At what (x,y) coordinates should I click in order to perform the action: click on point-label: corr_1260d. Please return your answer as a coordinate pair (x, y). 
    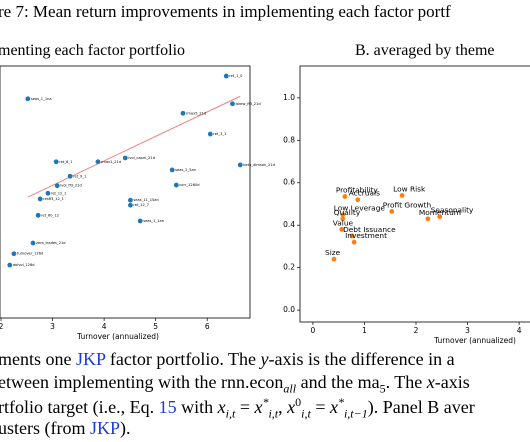
    Looking at the image, I should click on (189, 185).